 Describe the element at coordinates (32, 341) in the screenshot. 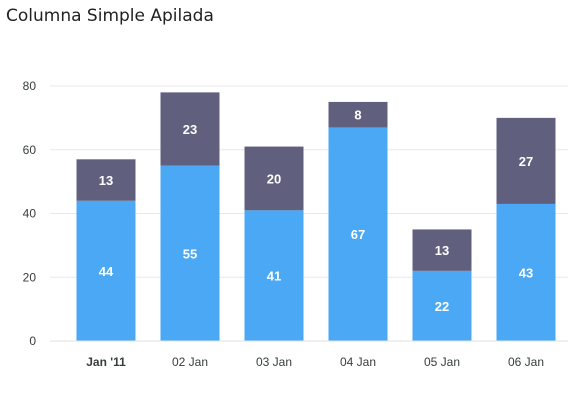

I see `y-tick-label: 0` at that location.